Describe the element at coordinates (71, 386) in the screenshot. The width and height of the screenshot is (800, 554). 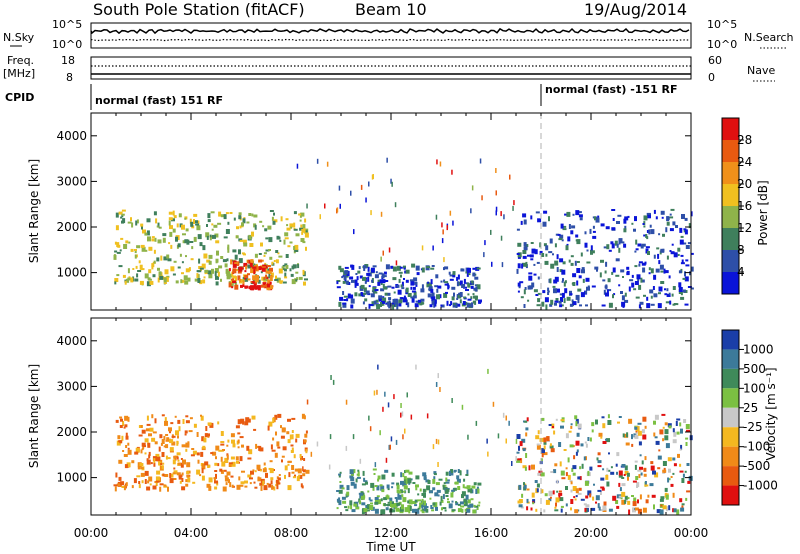
I see `y-tick-label: 3000` at that location.